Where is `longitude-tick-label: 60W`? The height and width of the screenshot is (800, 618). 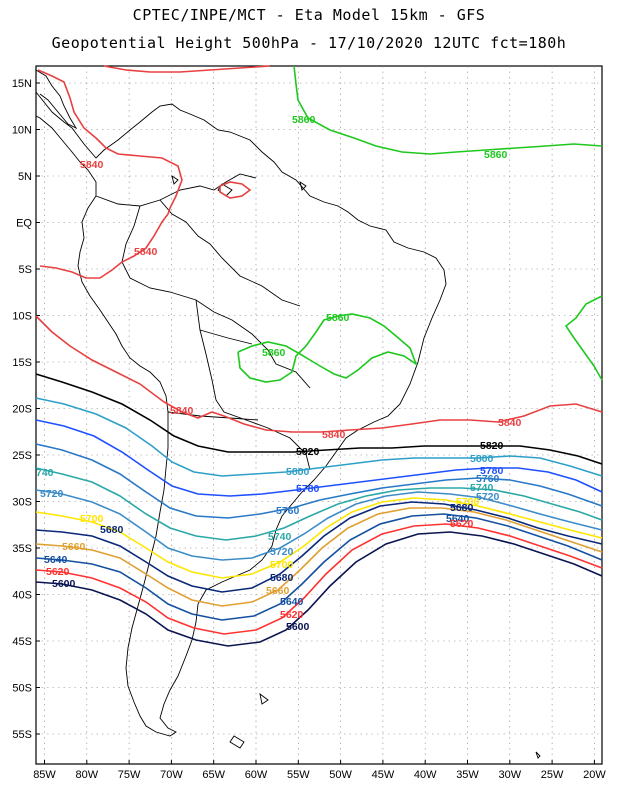 longitude-tick-label: 60W is located at coordinates (256, 775).